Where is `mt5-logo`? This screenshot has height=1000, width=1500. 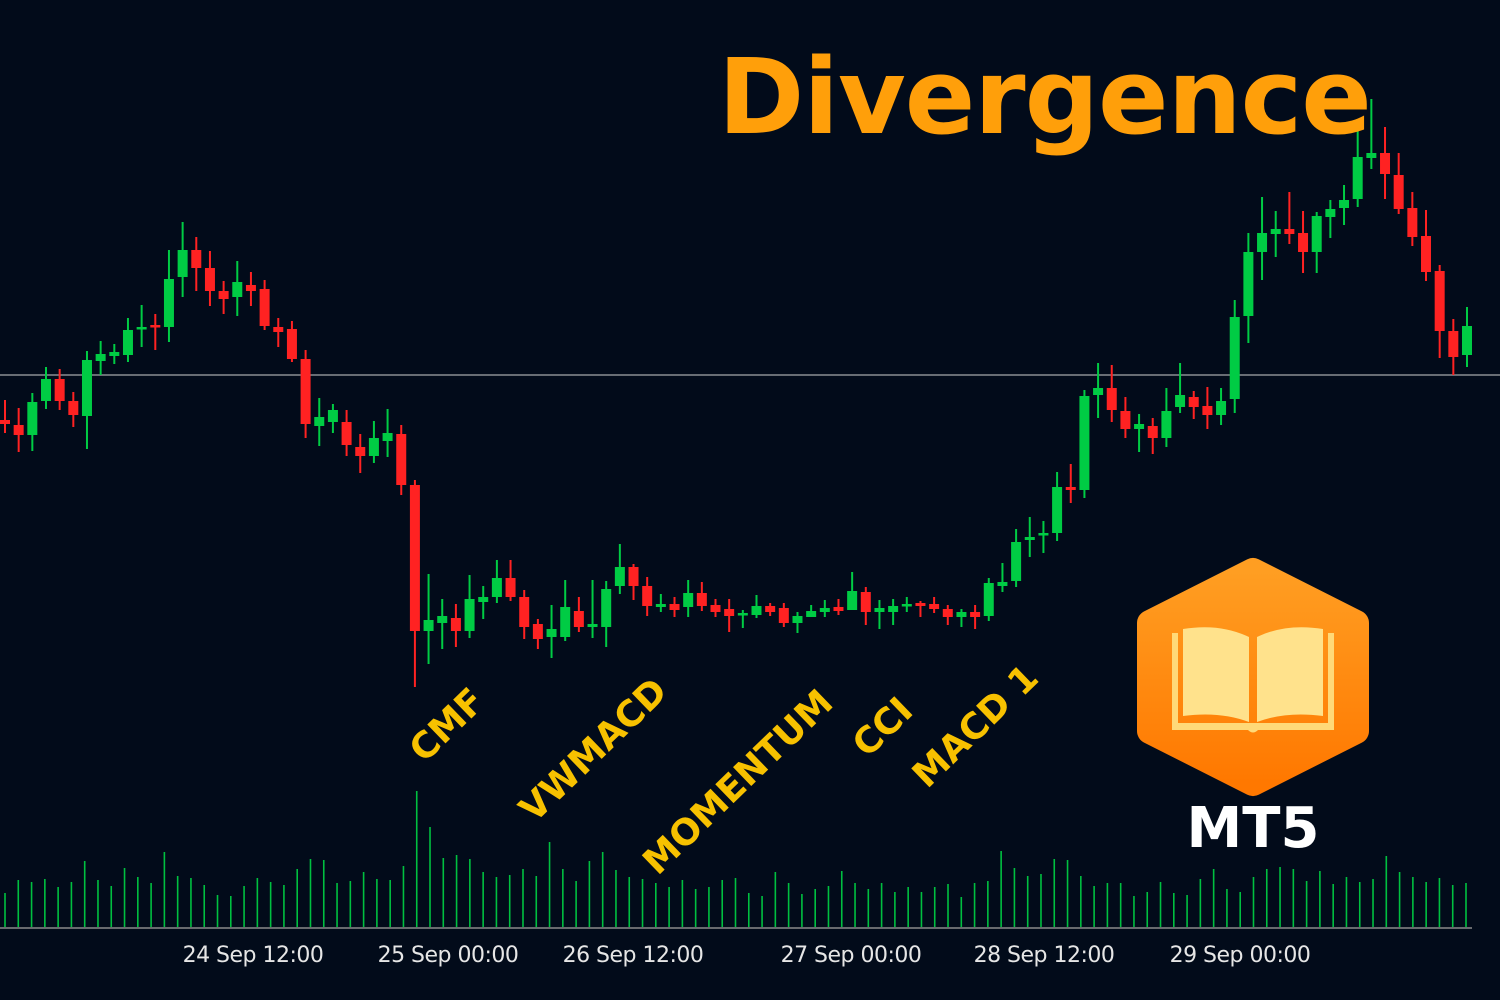 mt5-logo is located at coordinates (1253, 677).